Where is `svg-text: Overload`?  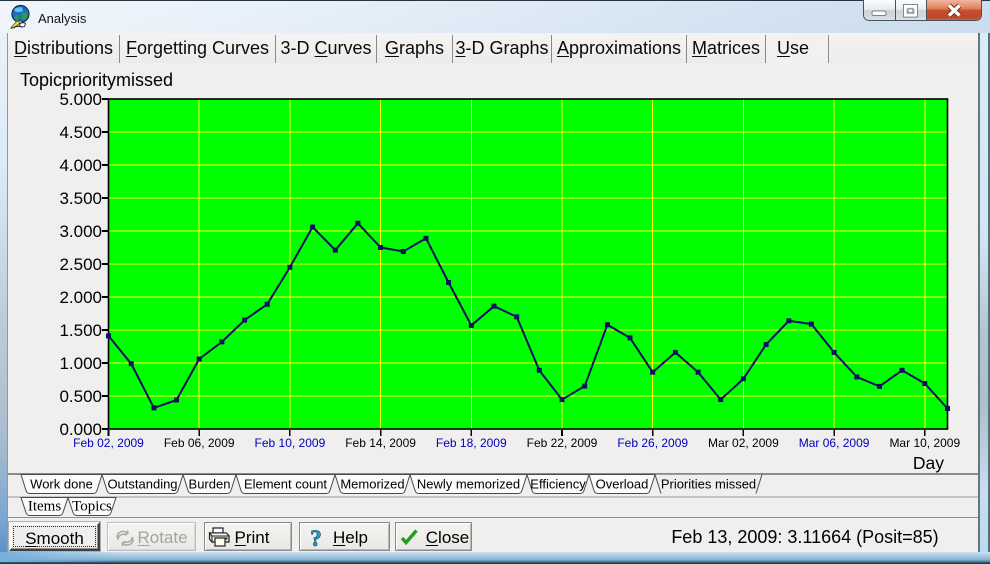
svg-text: Overload is located at coordinates (622, 484).